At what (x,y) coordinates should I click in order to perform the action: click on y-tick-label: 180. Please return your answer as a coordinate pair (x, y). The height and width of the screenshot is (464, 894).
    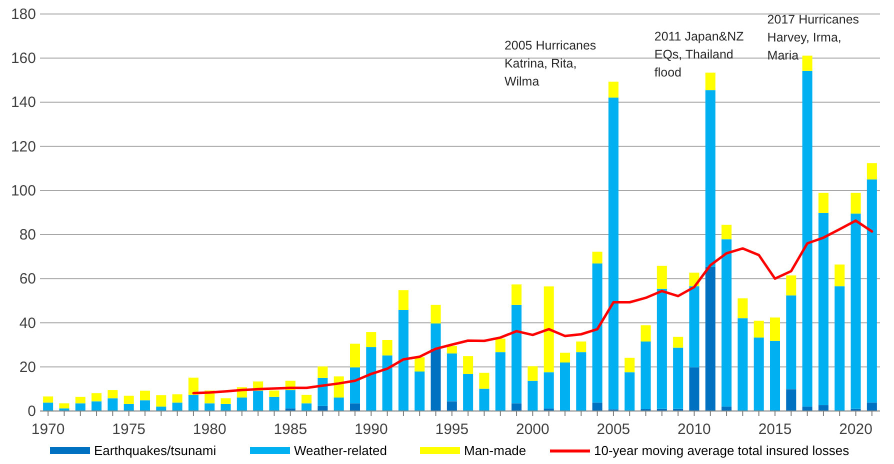
    Looking at the image, I should click on (23, 14).